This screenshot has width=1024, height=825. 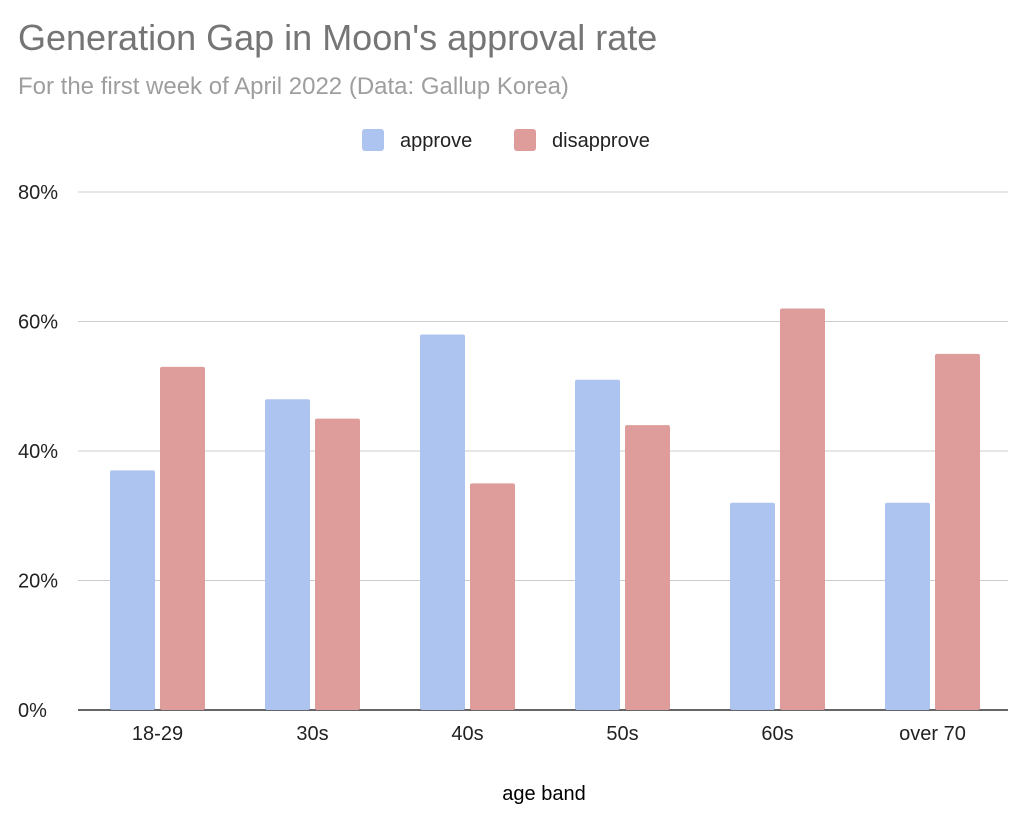 What do you see at coordinates (436, 141) in the screenshot?
I see `legend-label-approve: approve` at bounding box center [436, 141].